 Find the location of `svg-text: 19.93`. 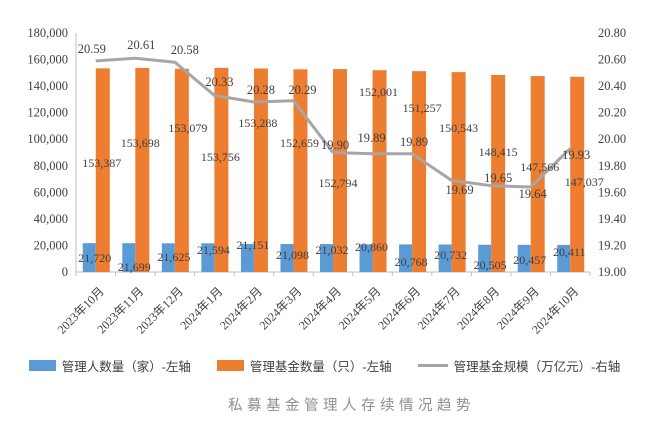

svg-text: 19.93 is located at coordinates (576, 155).